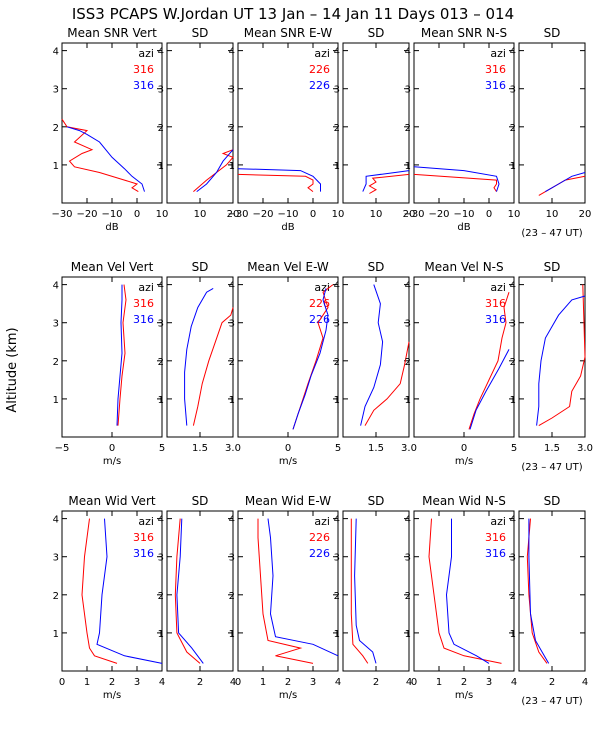 The image size is (600, 750). What do you see at coordinates (585, 214) in the screenshot?
I see `x-tick-label: 20` at bounding box center [585, 214].